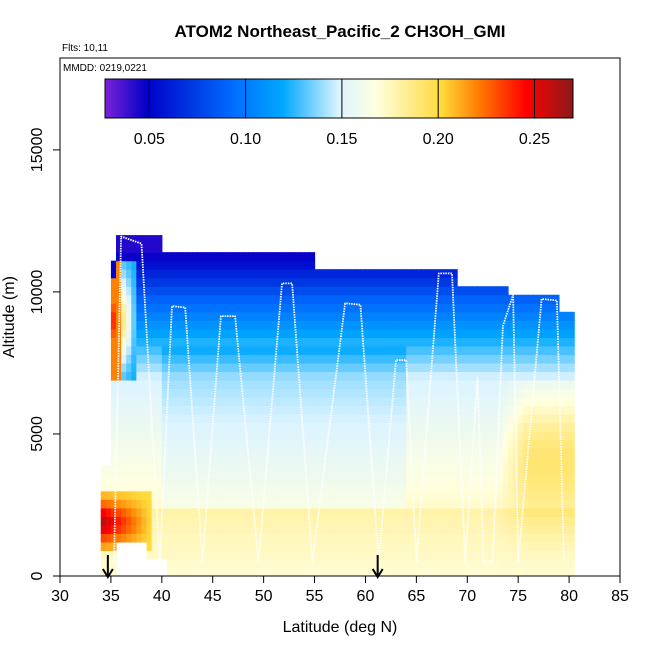  I want to click on flights-label: Flts: 10,11, so click(85, 48).